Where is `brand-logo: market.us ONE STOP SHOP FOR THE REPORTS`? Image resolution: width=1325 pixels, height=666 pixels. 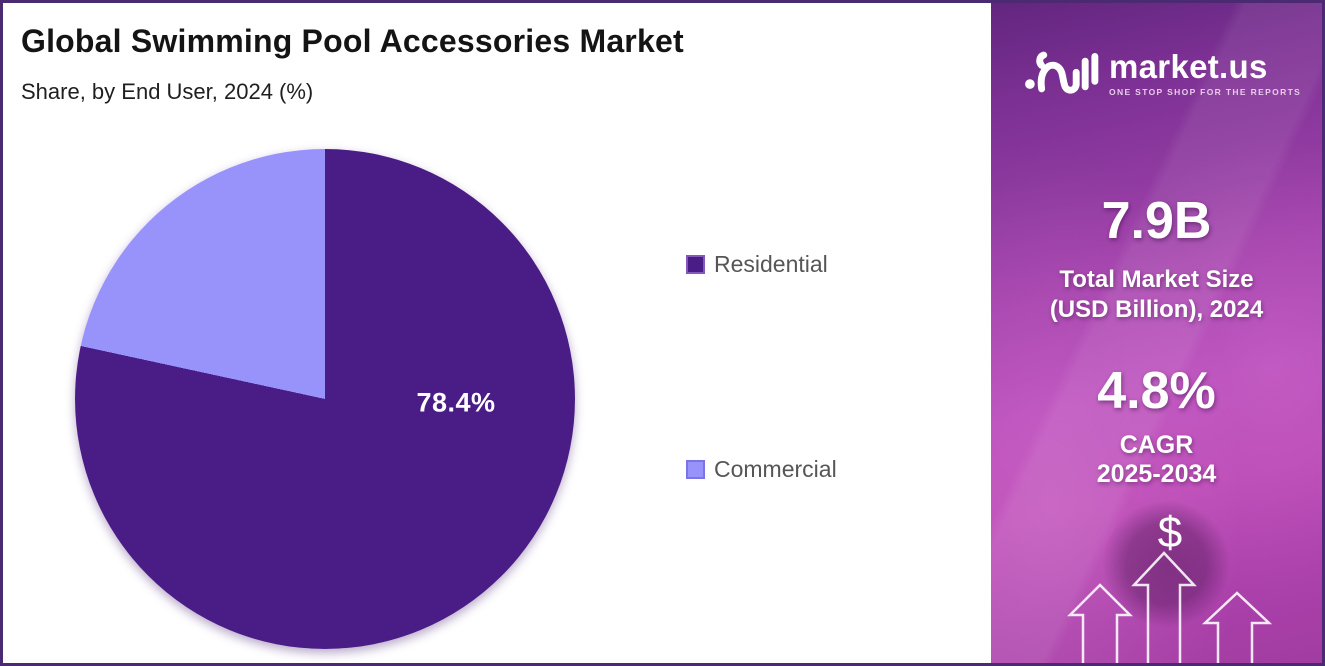
brand-logo: market.us ONE STOP SHOP FOR THE REPORTS is located at coordinates (1162, 73).